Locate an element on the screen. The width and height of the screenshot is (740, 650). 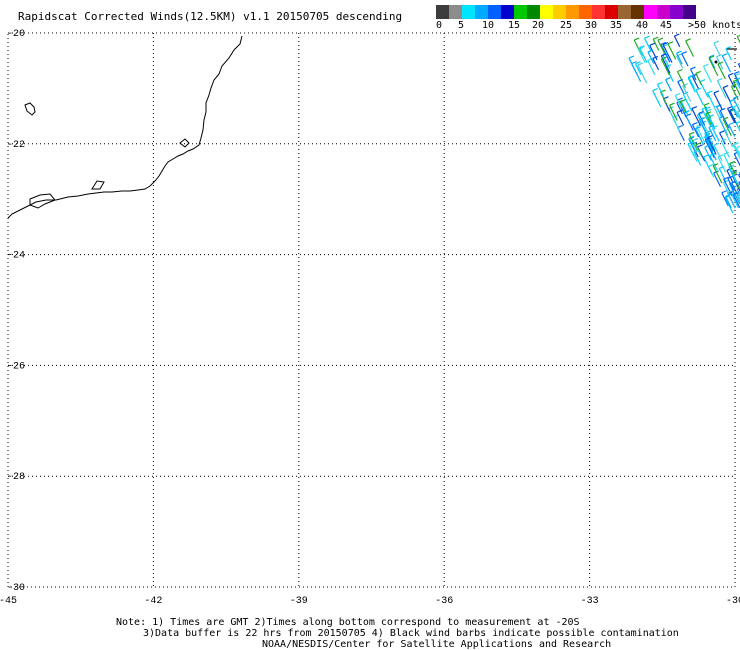
legend-label: 5 is located at coordinates (461, 25).